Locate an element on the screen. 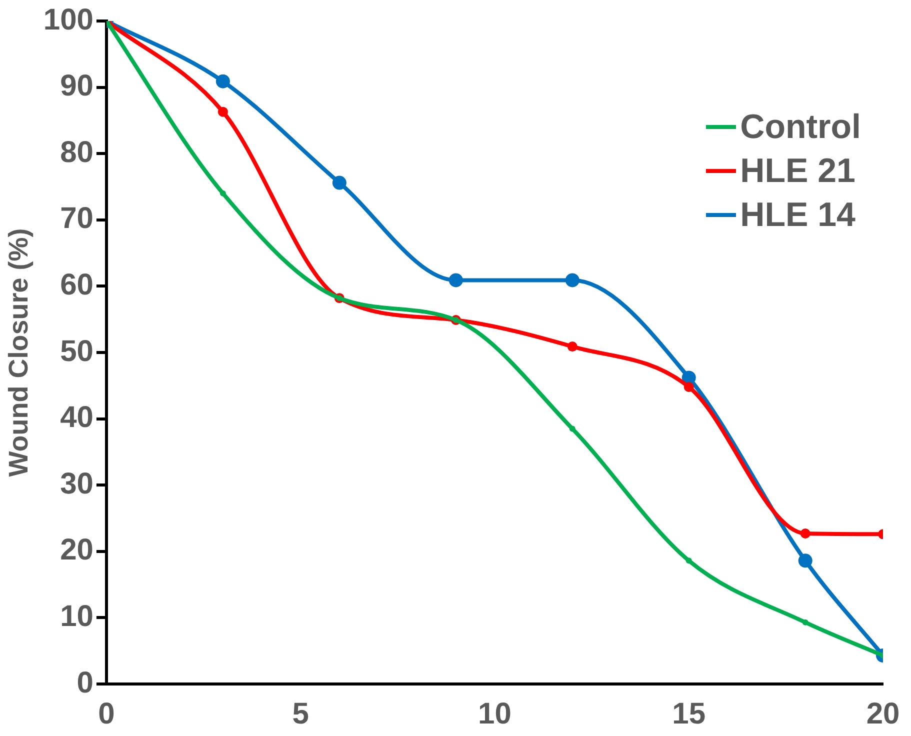  y-axis-title: Wound Closure (%) is located at coordinates (19, 352).